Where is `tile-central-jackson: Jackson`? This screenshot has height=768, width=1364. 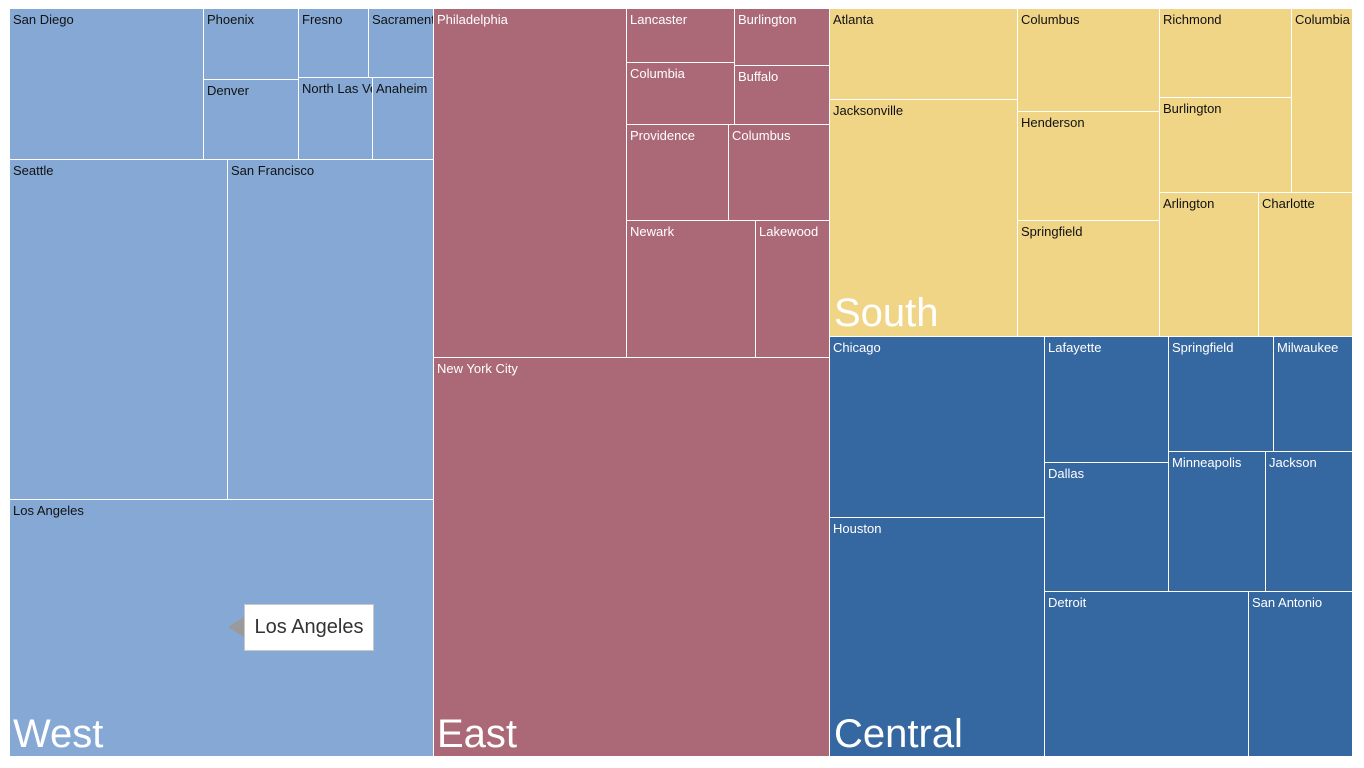 tile-central-jackson: Jackson is located at coordinates (1309, 521).